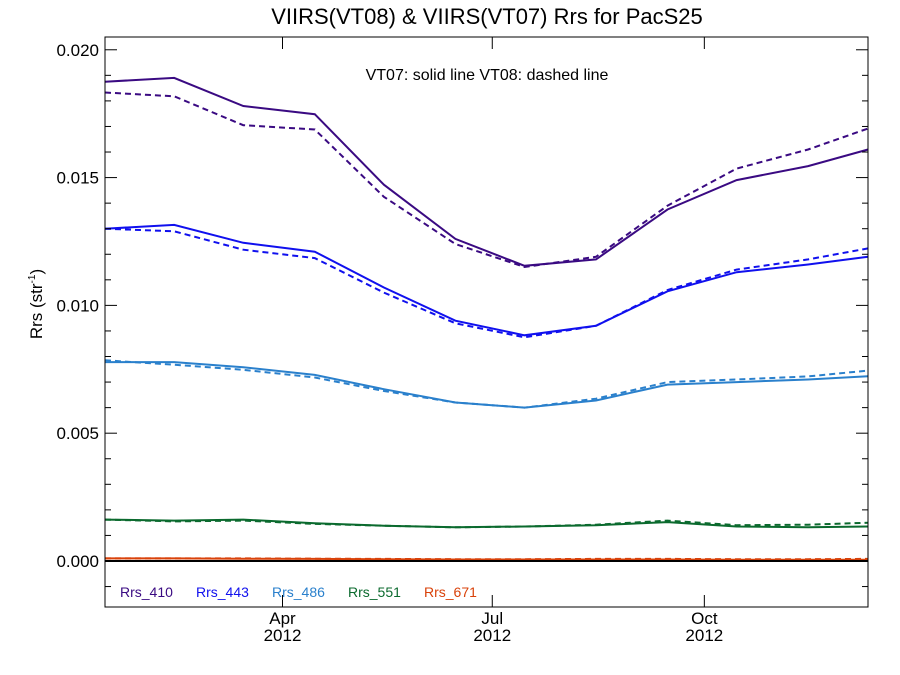 The image size is (900, 675). What do you see at coordinates (77, 305) in the screenshot?
I see `y-tick-label: 0.010` at bounding box center [77, 305].